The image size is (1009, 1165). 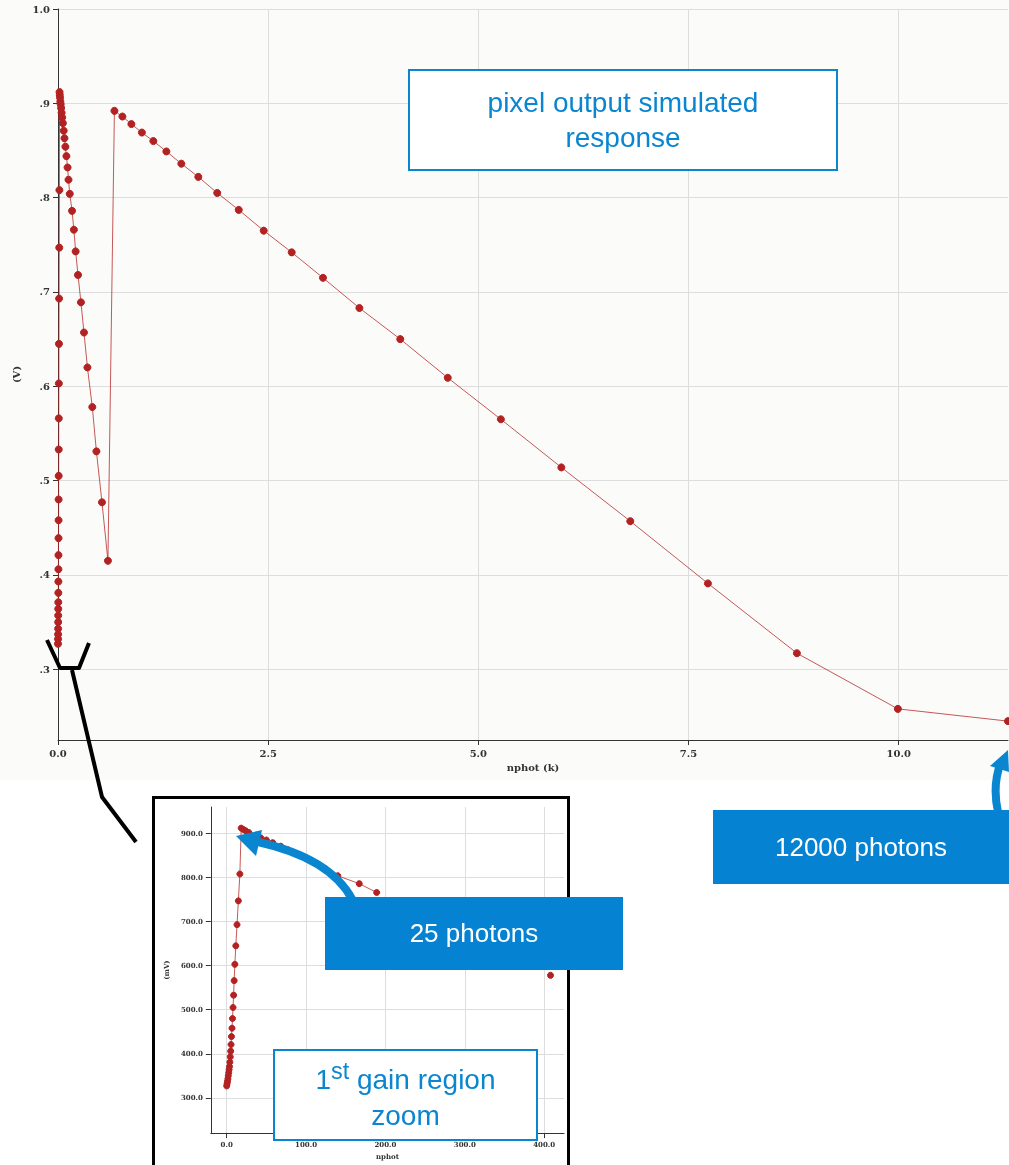 I want to click on x-tick-label: 7.5, so click(x=688, y=753).